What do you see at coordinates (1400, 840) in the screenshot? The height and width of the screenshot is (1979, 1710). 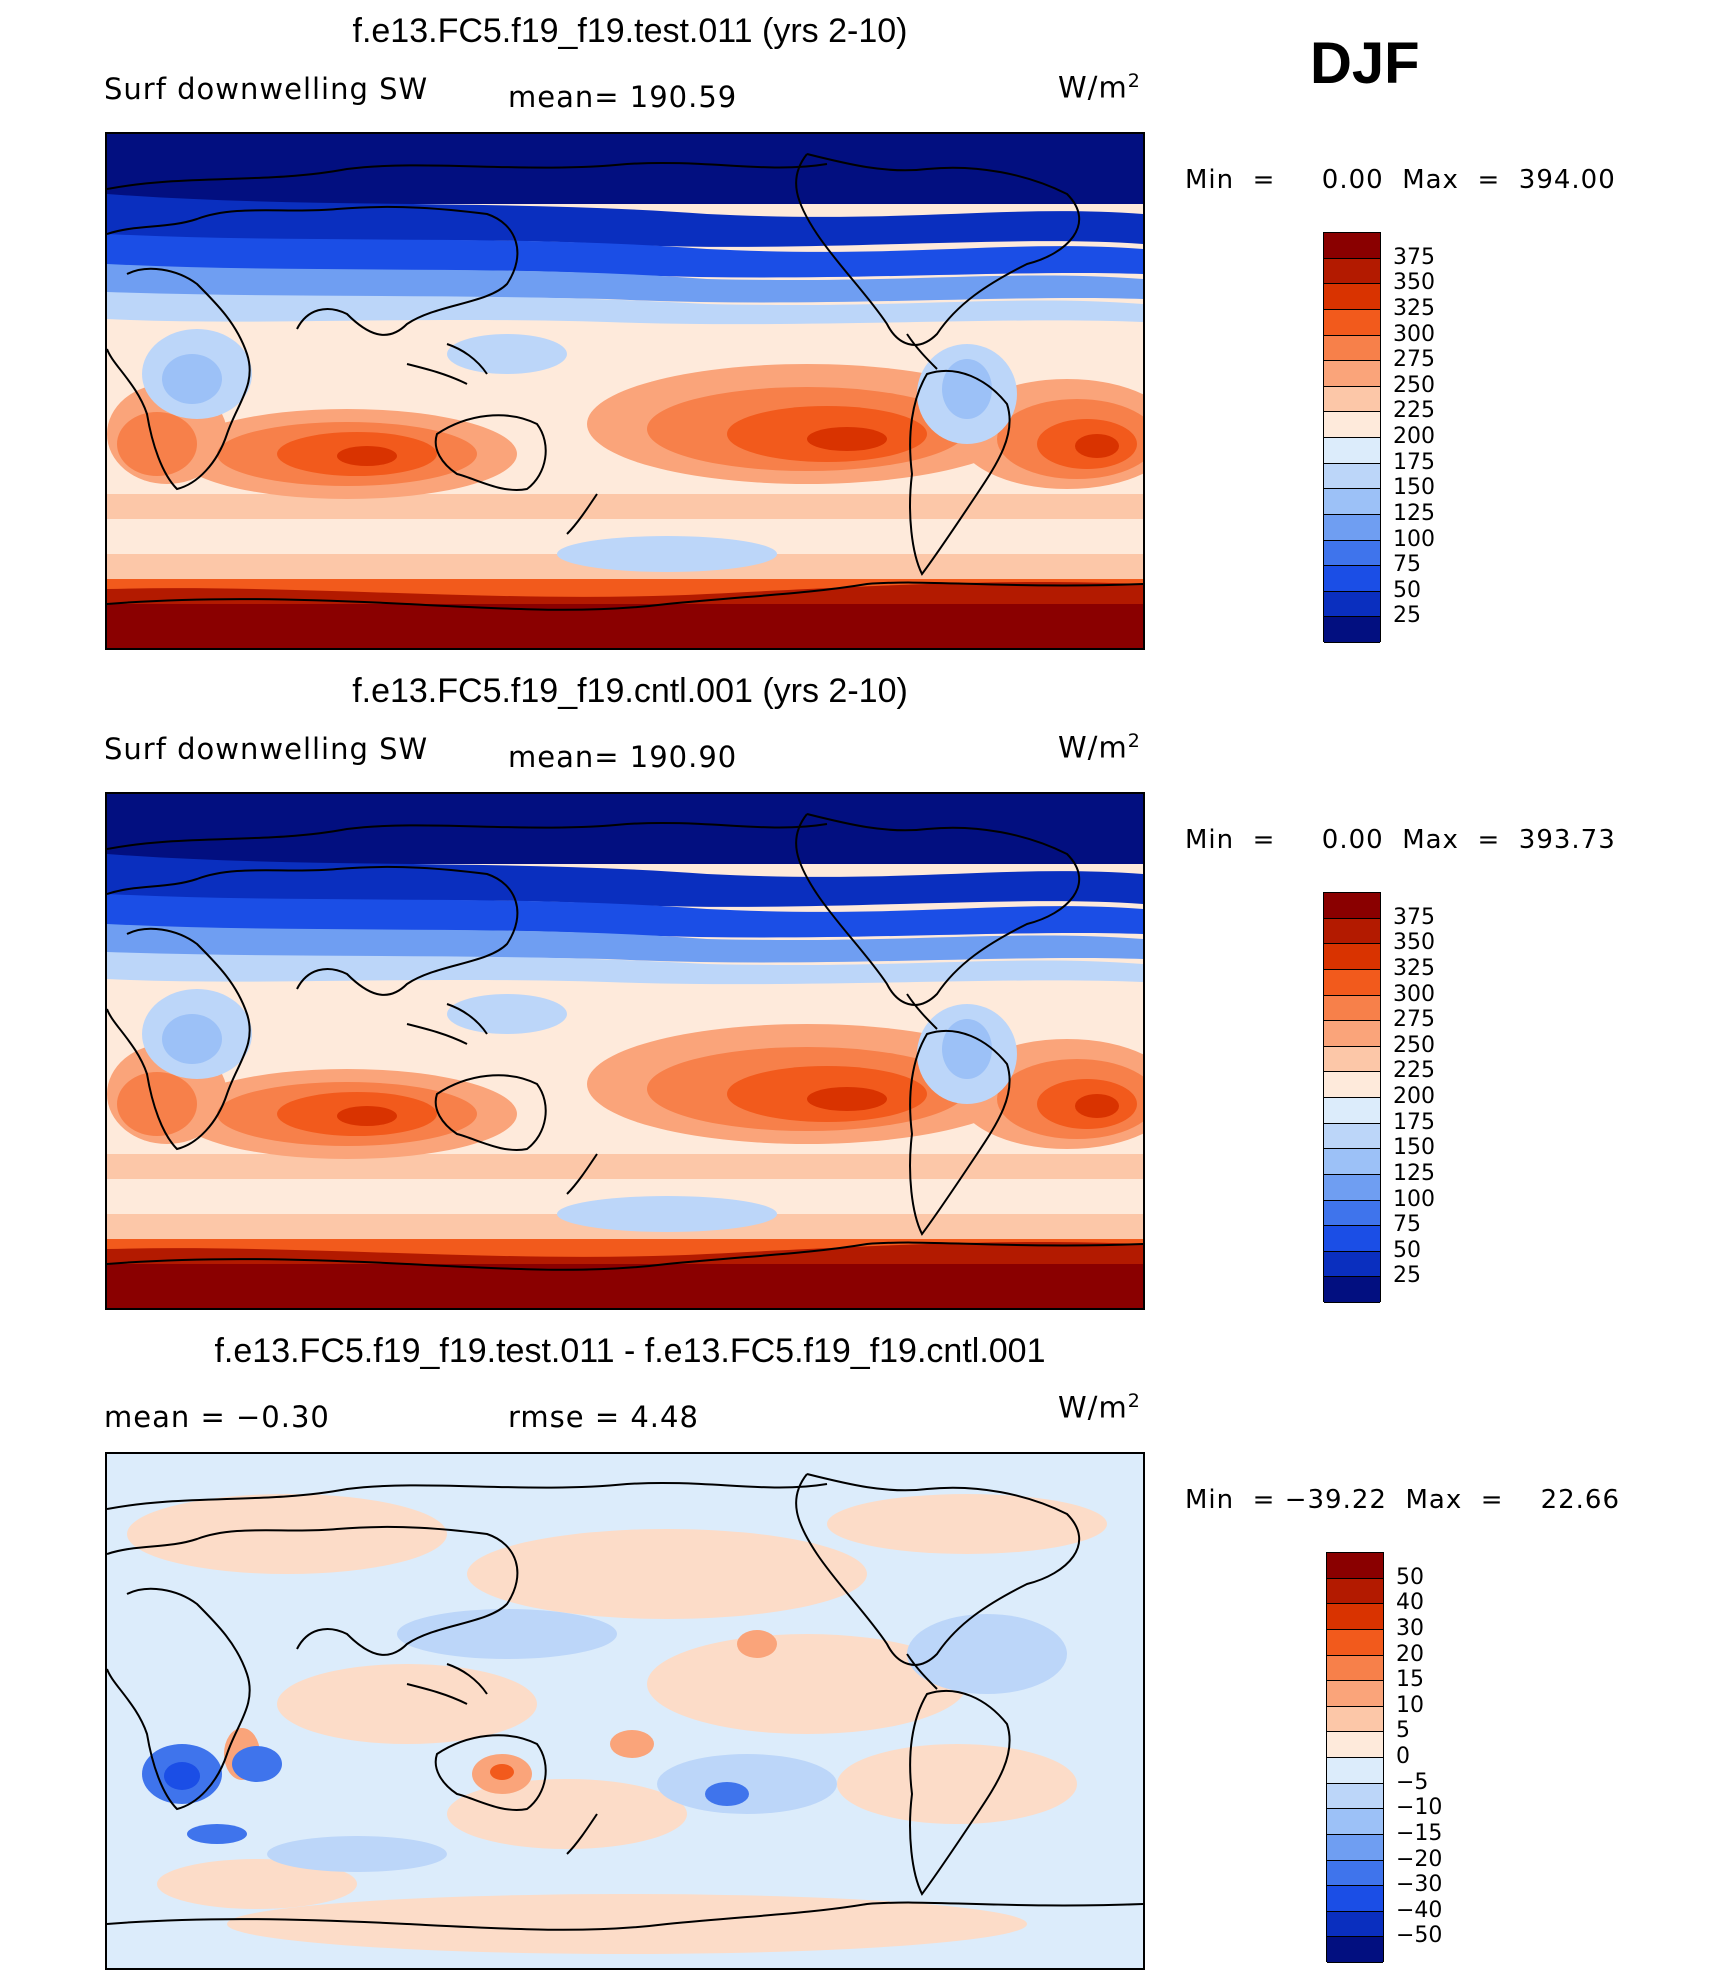 I see `panel-2-minmax: Min = 0.00 Max = 393.73` at bounding box center [1400, 840].